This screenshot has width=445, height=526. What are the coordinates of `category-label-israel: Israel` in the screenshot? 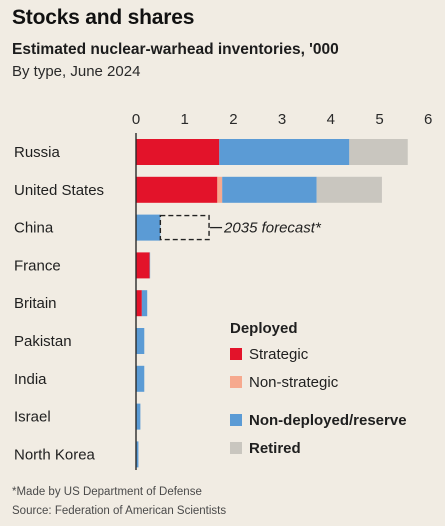 It's located at (32, 417).